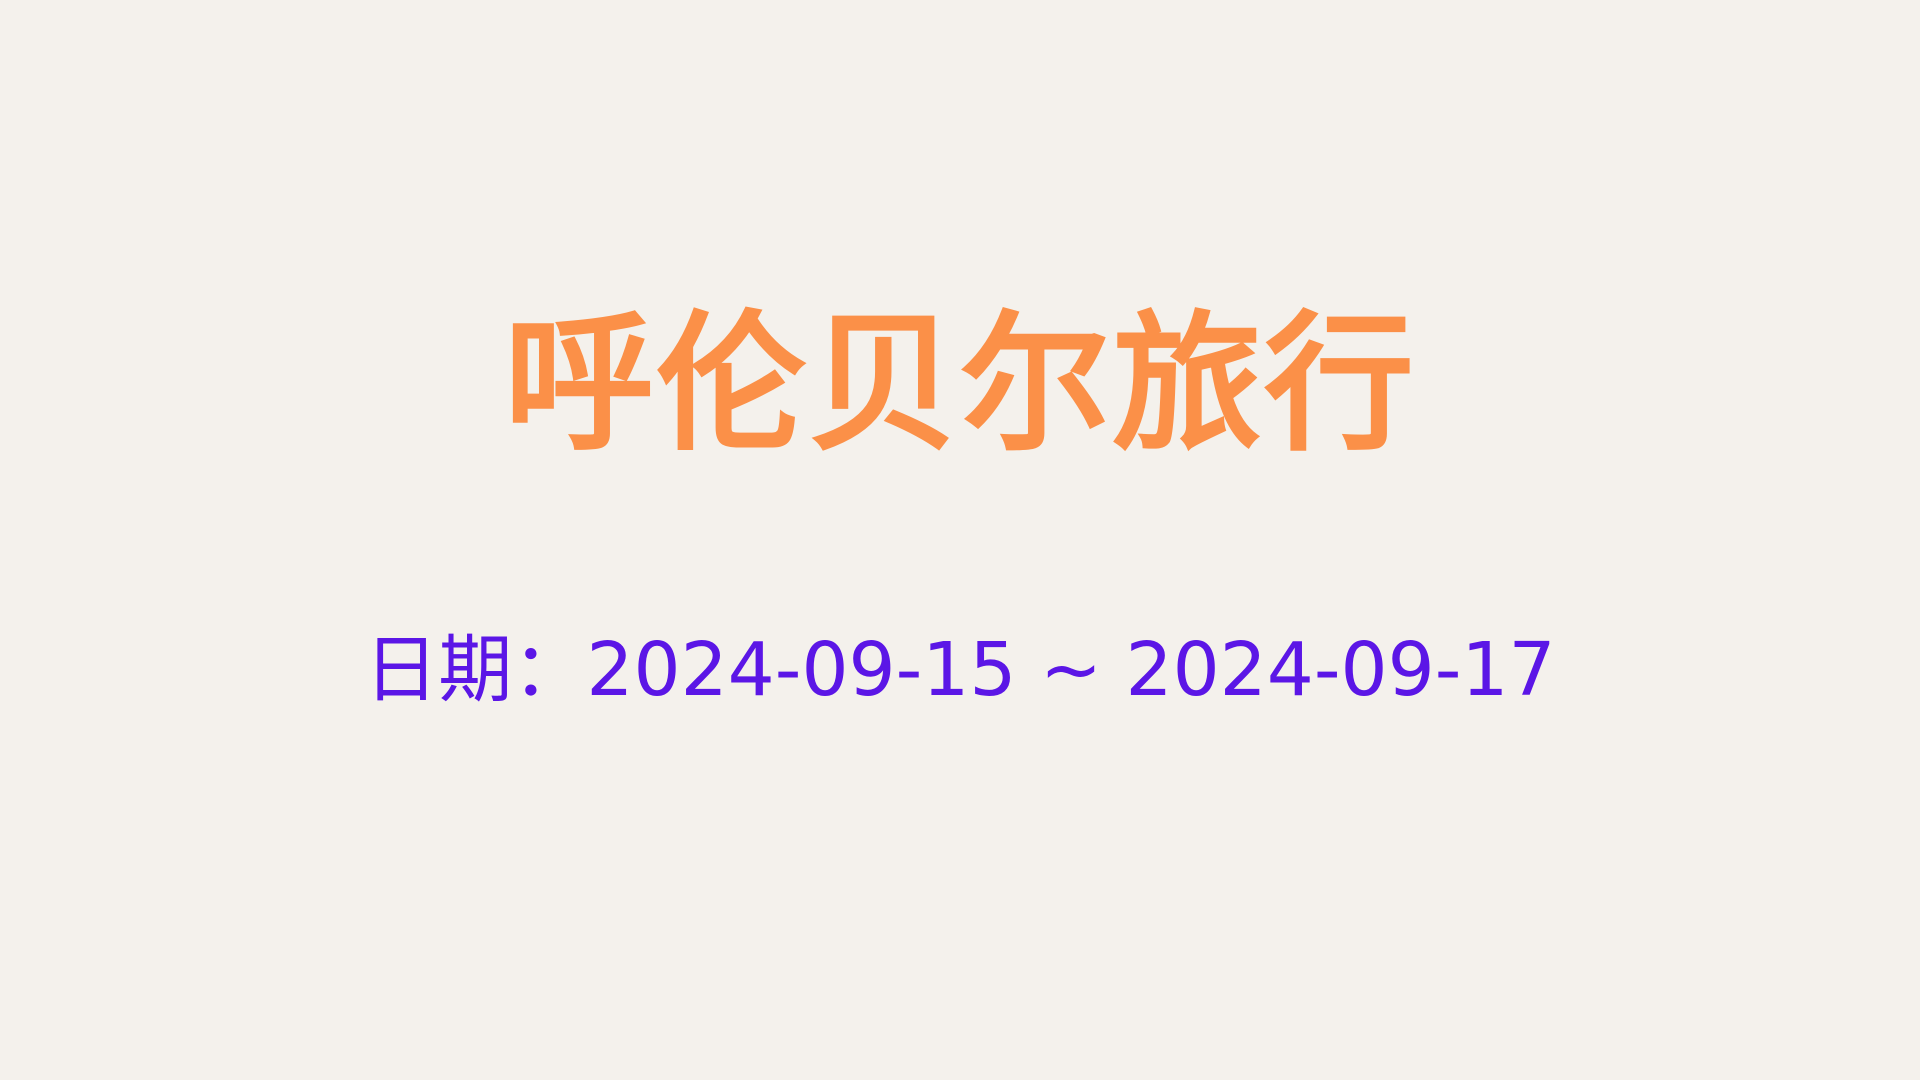 This screenshot has height=1080, width=1920. I want to click on trip-date-range: 日期：2024-09-15 ~ 2024-09-17, so click(960, 670).